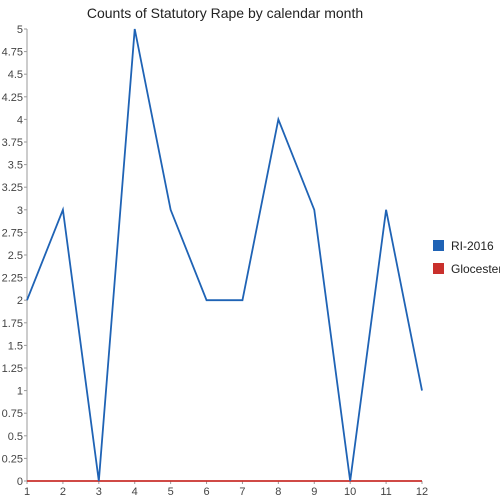  Describe the element at coordinates (135, 492) in the screenshot. I see `x-tick-label: 4` at that location.